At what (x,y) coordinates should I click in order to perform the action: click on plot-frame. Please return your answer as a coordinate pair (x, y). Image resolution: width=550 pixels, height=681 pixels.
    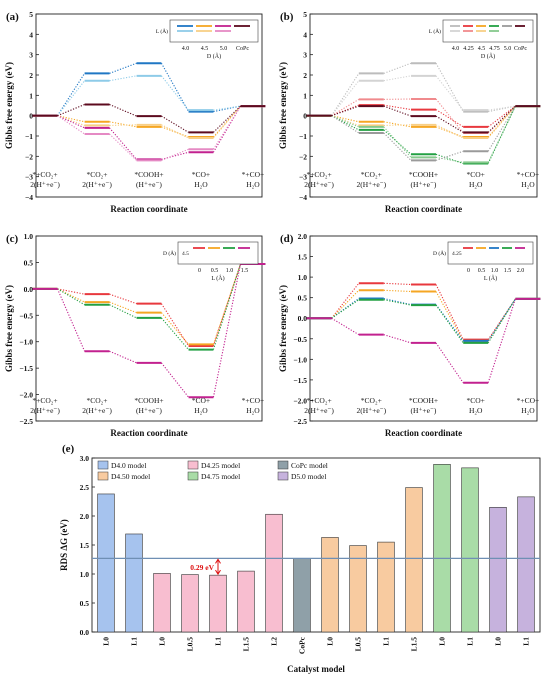
    Looking at the image, I should click on (423, 328).